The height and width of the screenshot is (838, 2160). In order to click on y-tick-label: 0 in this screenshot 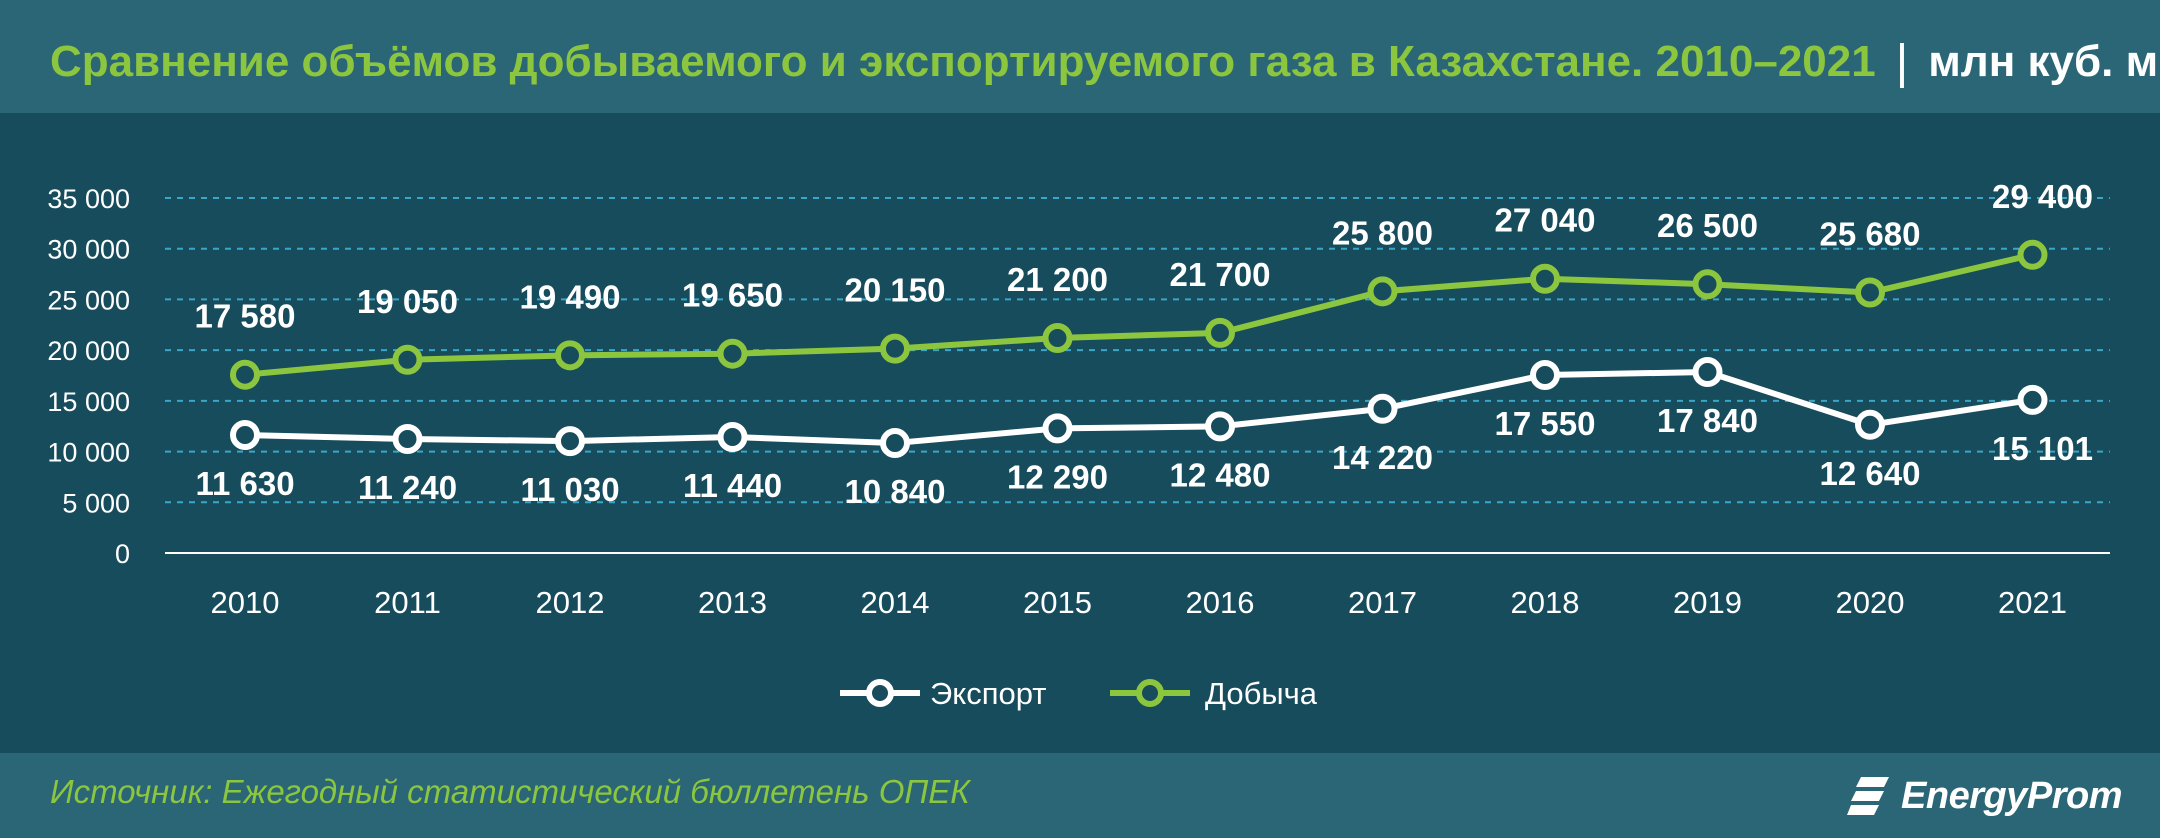, I will do `click(122, 554)`.